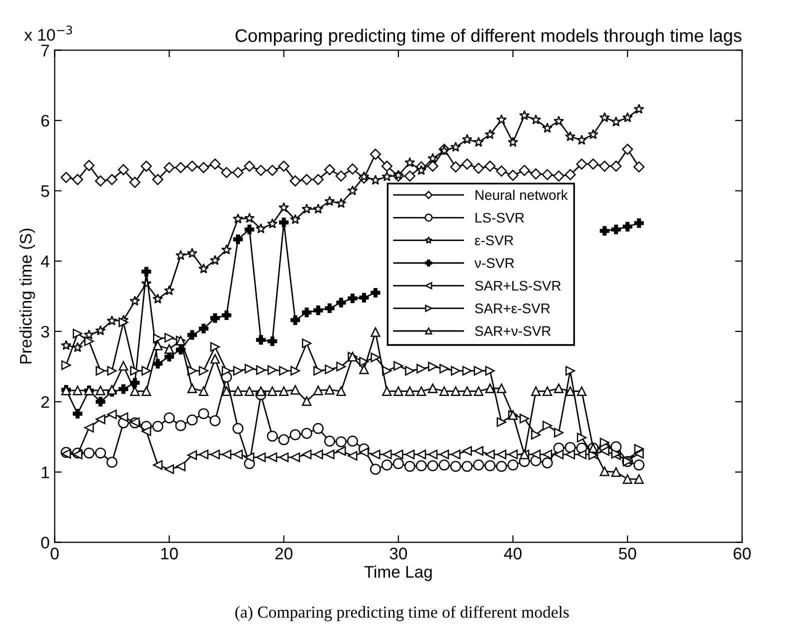 The width and height of the screenshot is (804, 627). I want to click on text: (a) Comparing predicting time of different models, so click(402, 614).